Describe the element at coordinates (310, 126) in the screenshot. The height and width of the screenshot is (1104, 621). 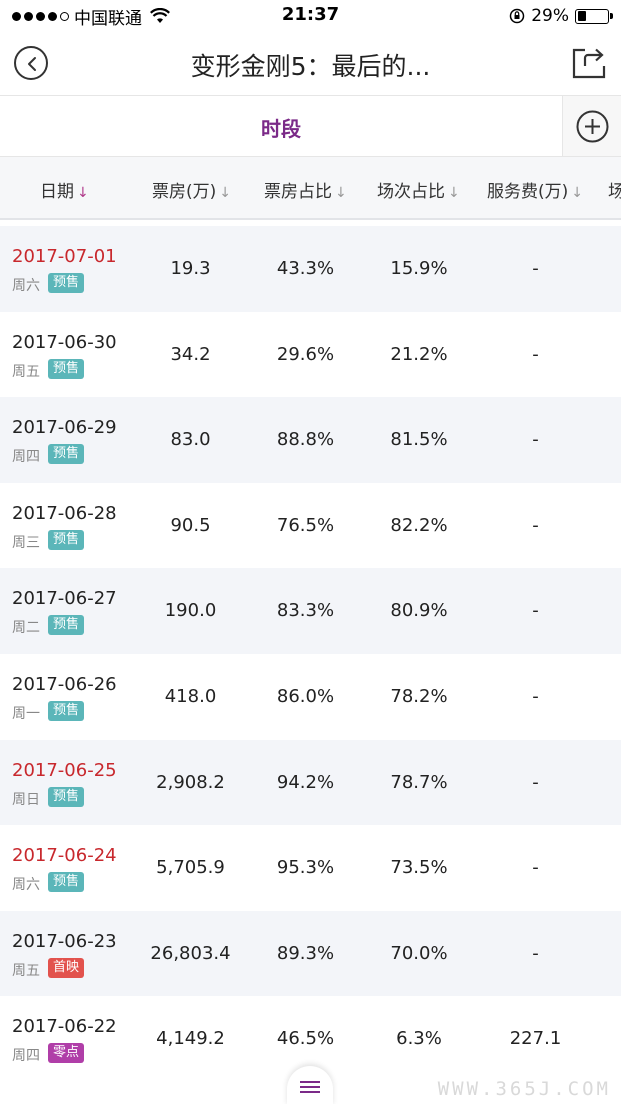
I see `tab-row: 时段` at that location.